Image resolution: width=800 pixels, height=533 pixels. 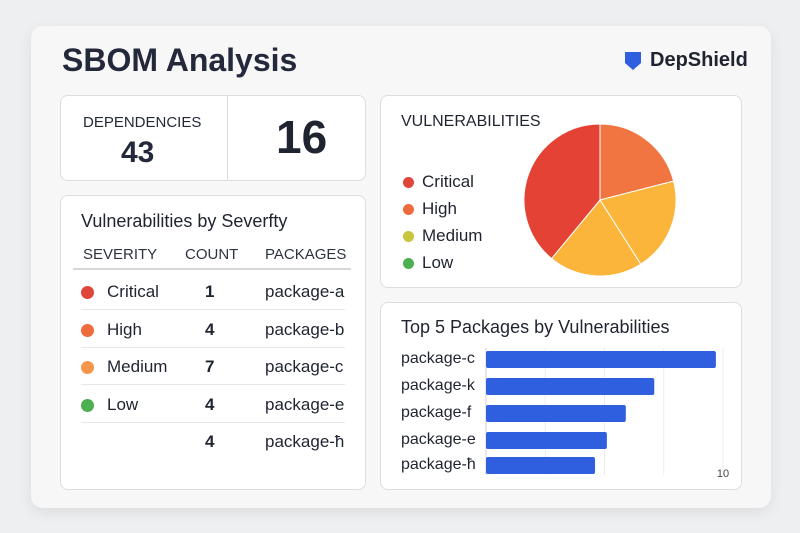 I want to click on severity-label: Medium, so click(x=137, y=366).